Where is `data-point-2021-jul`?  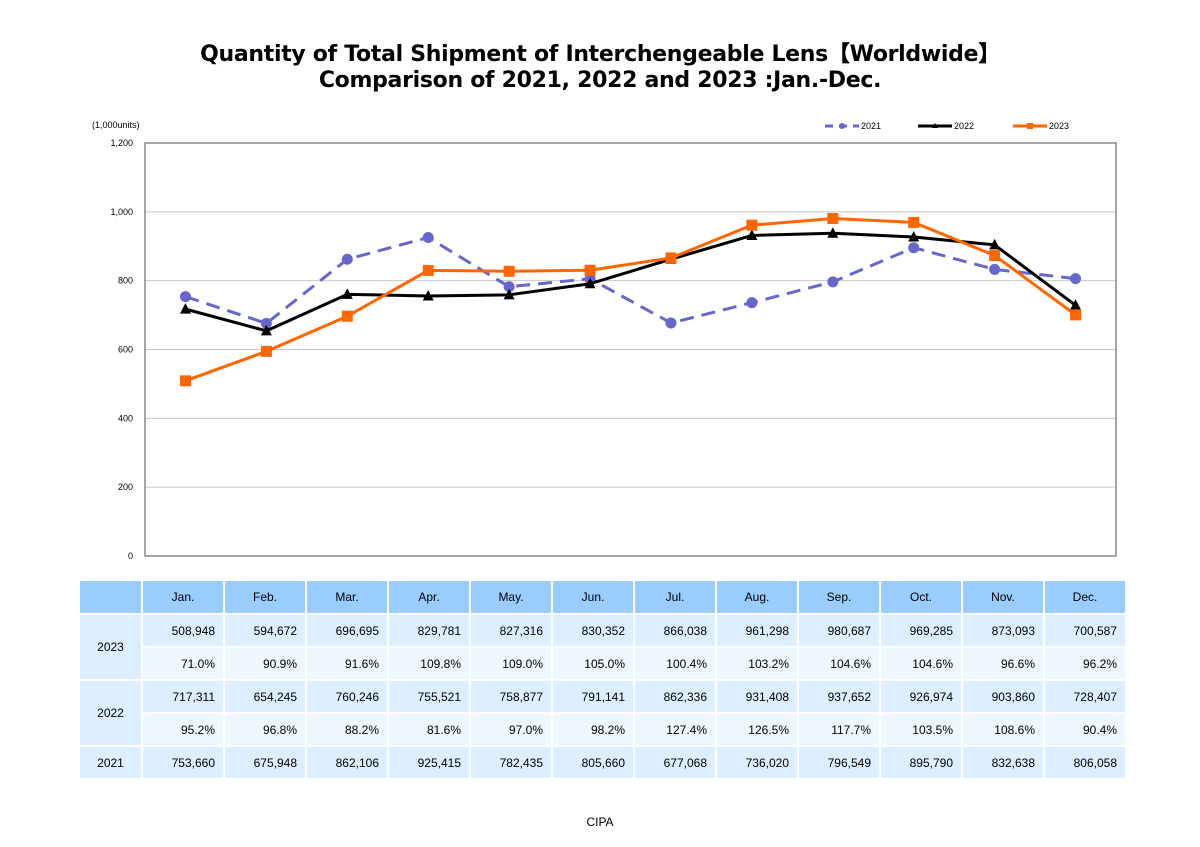
data-point-2021-jul is located at coordinates (671, 323).